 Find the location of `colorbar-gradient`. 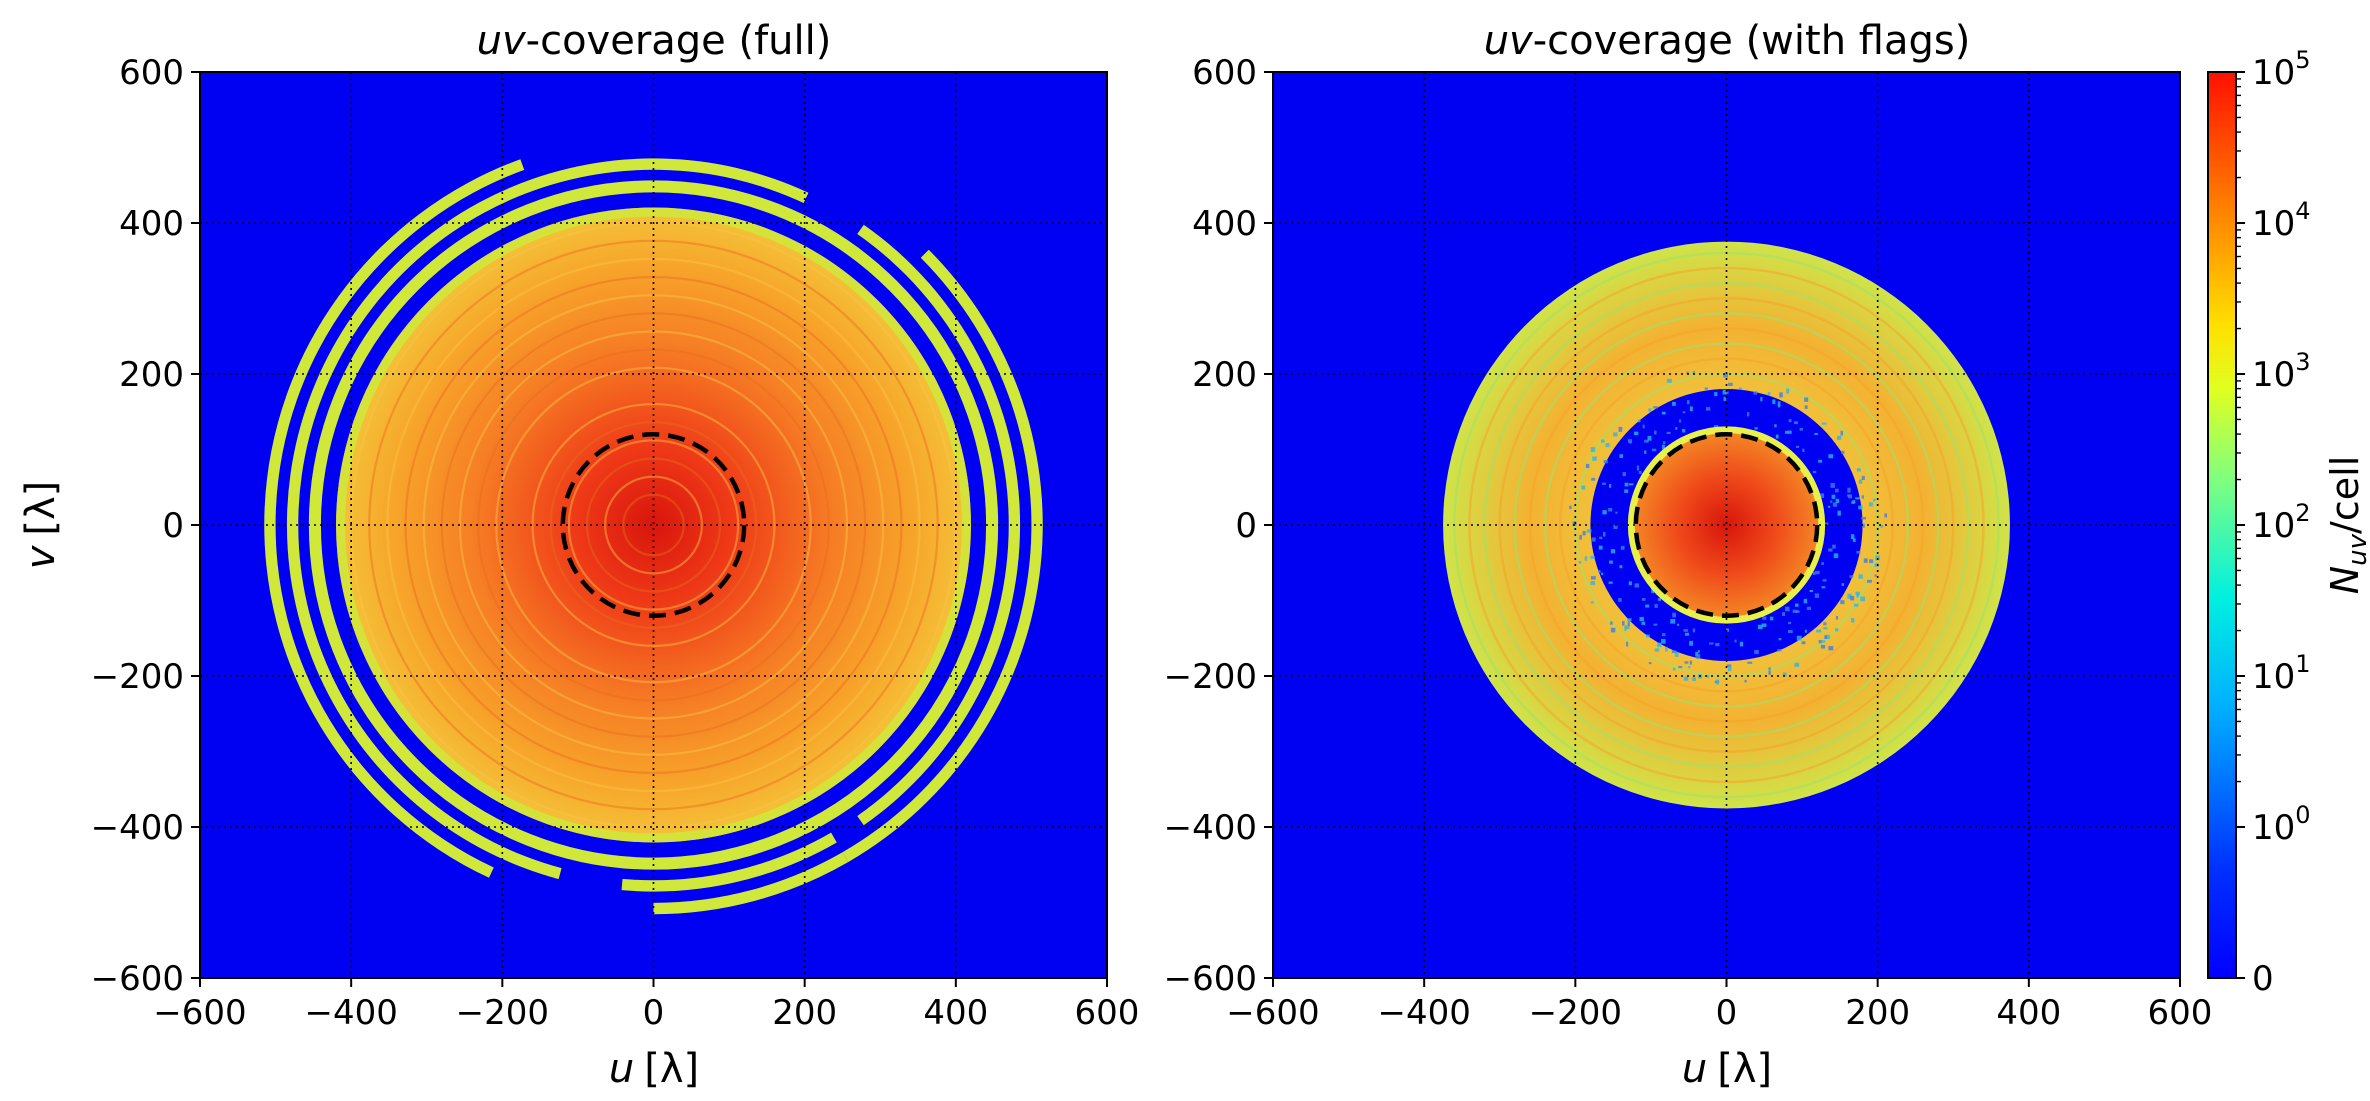

colorbar-gradient is located at coordinates (2222, 525).